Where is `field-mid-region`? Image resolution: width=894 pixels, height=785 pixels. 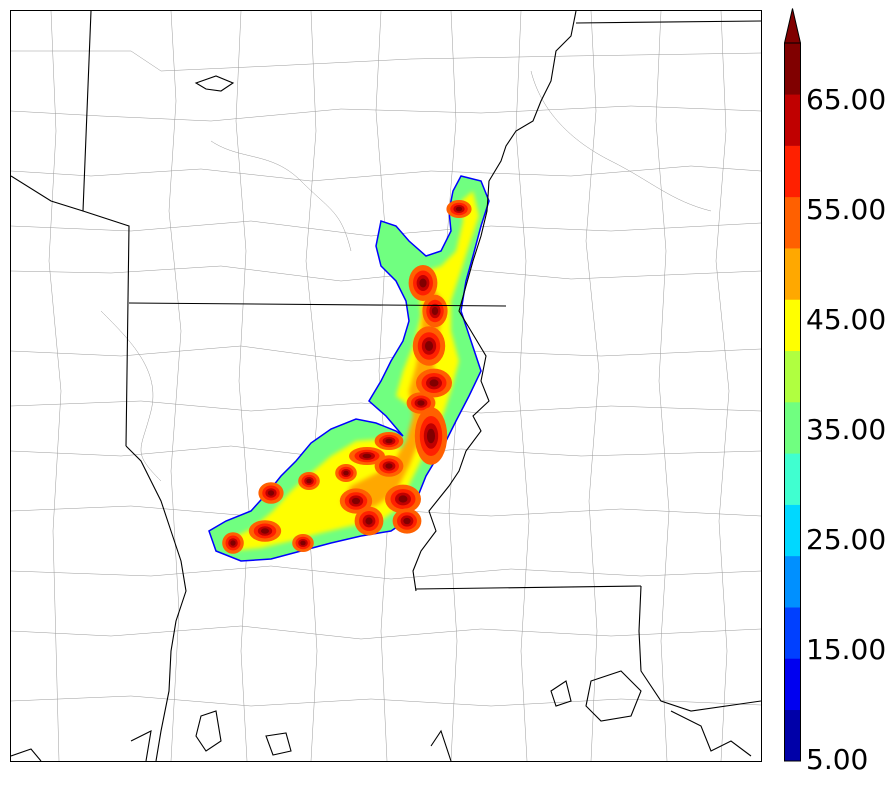
field-mid-region is located at coordinates (352, 371).